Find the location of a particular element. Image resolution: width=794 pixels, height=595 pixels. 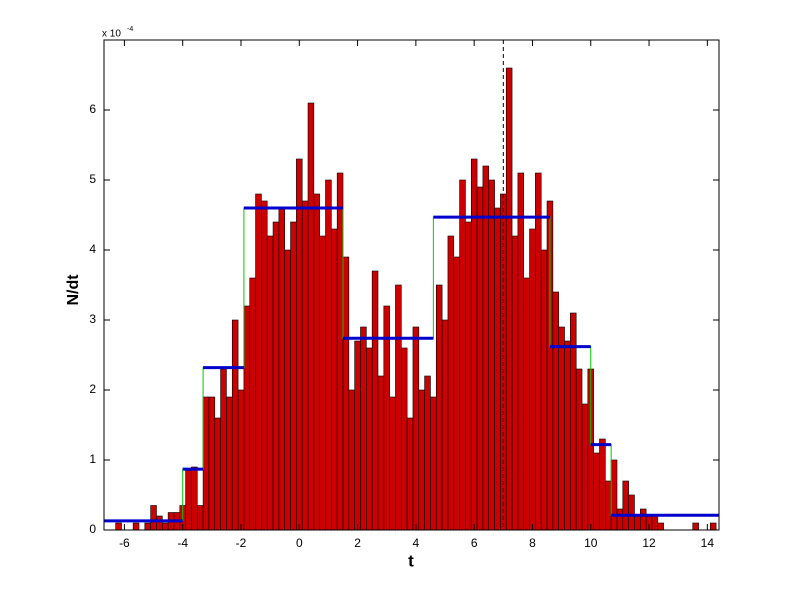

x-tick-label: -2 is located at coordinates (241, 543).